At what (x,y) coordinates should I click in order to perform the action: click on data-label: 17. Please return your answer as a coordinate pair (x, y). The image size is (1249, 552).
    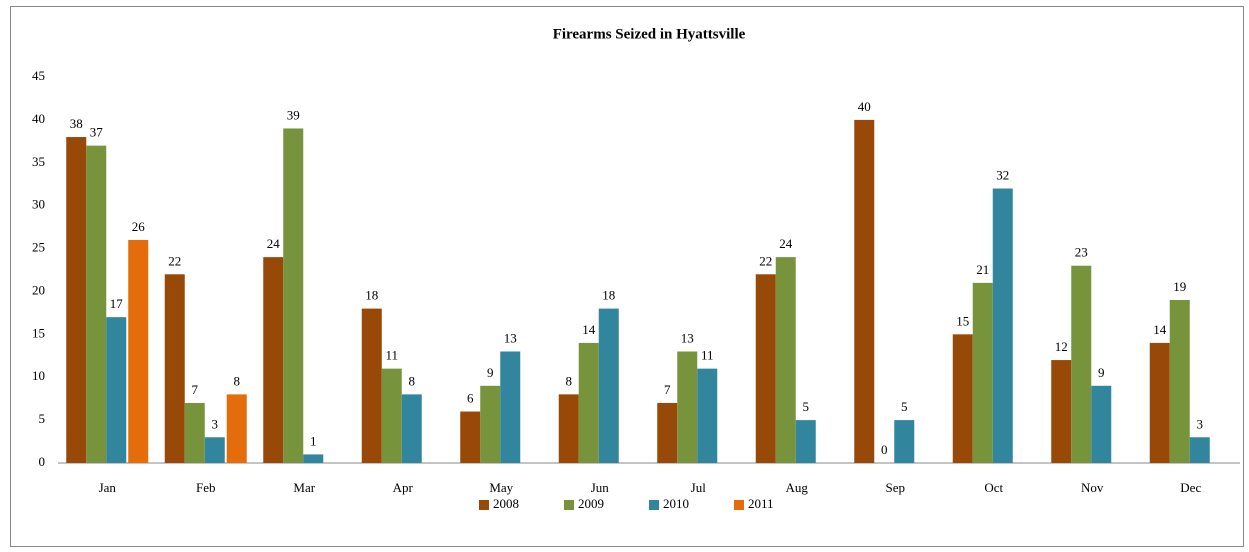
    Looking at the image, I should click on (117, 303).